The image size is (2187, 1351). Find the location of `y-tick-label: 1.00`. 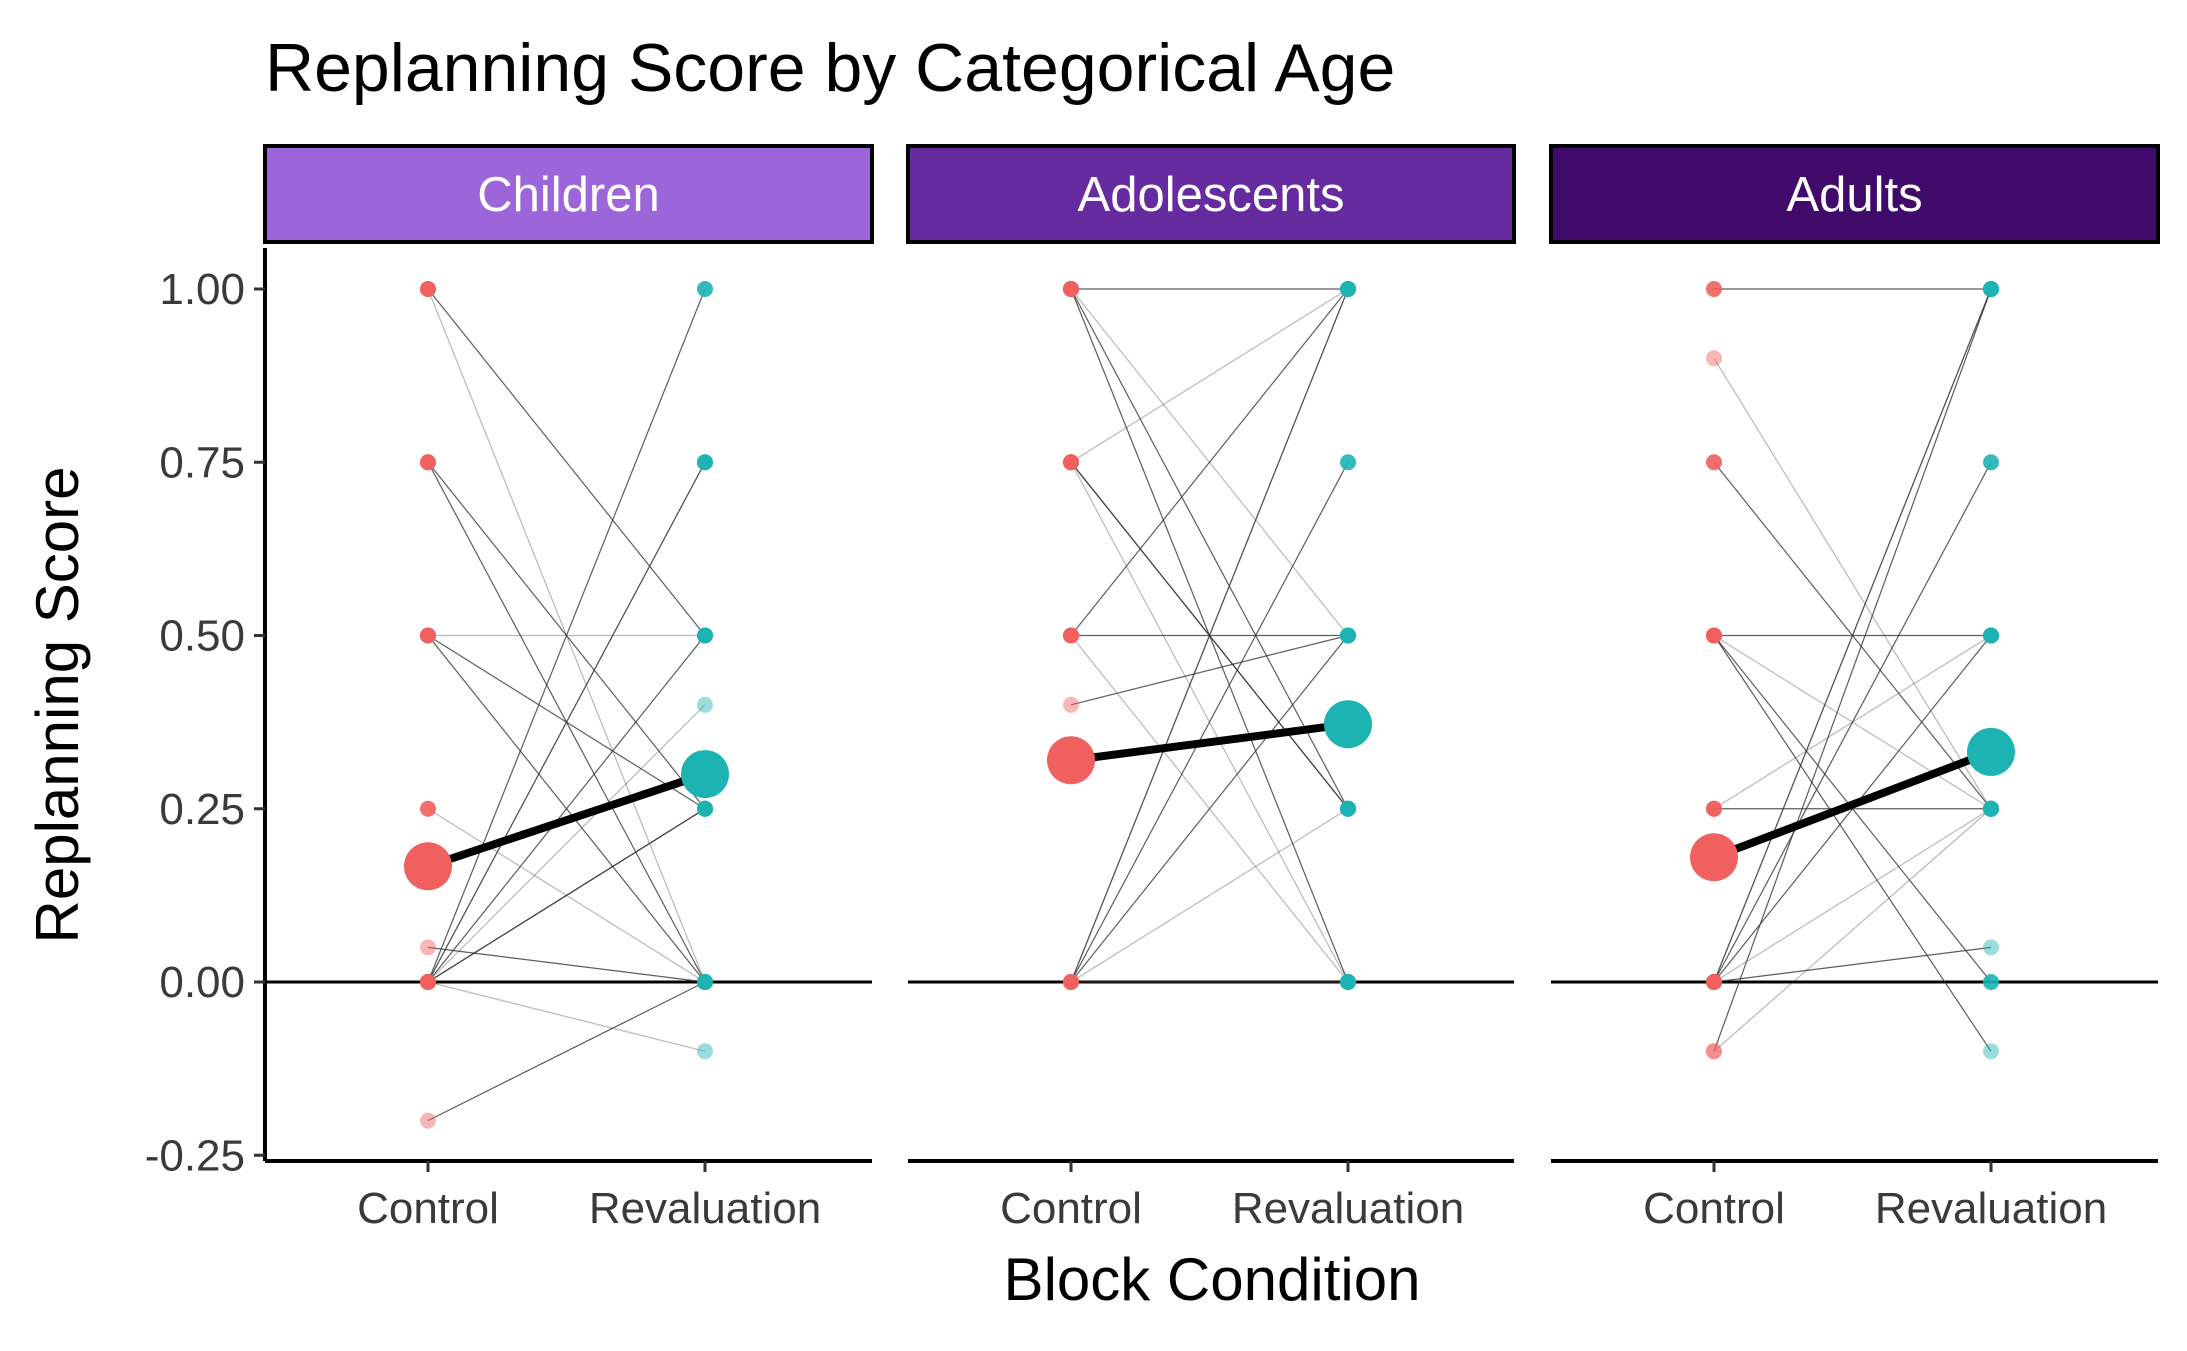

y-tick-label: 1.00 is located at coordinates (202, 289).